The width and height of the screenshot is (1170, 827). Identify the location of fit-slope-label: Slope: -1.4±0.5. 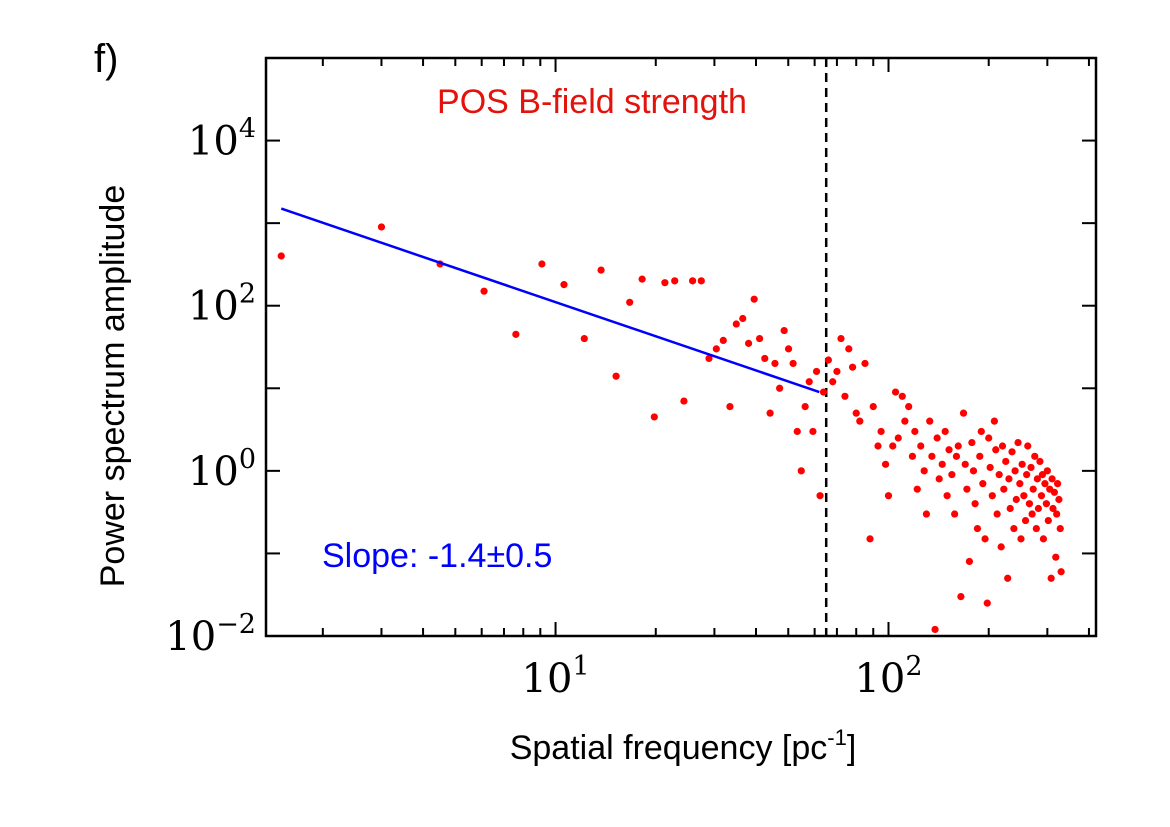
(437, 556).